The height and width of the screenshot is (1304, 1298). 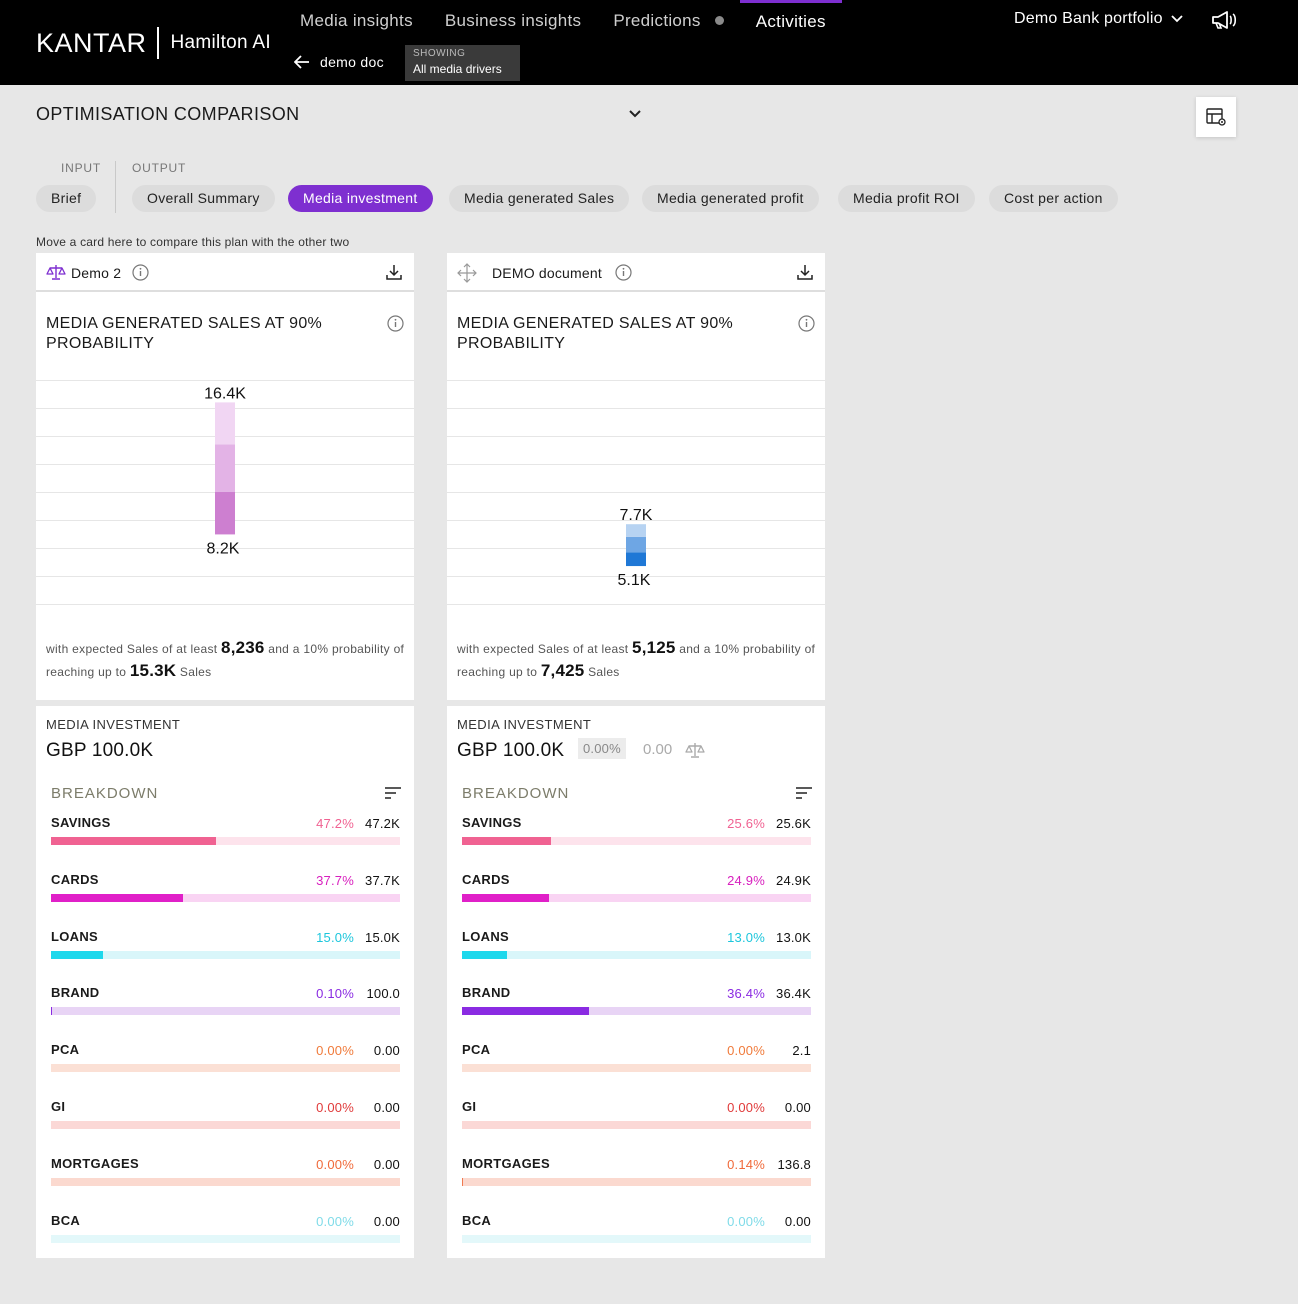 I want to click on breakdown-row-value: 24.9K, so click(x=793, y=880).